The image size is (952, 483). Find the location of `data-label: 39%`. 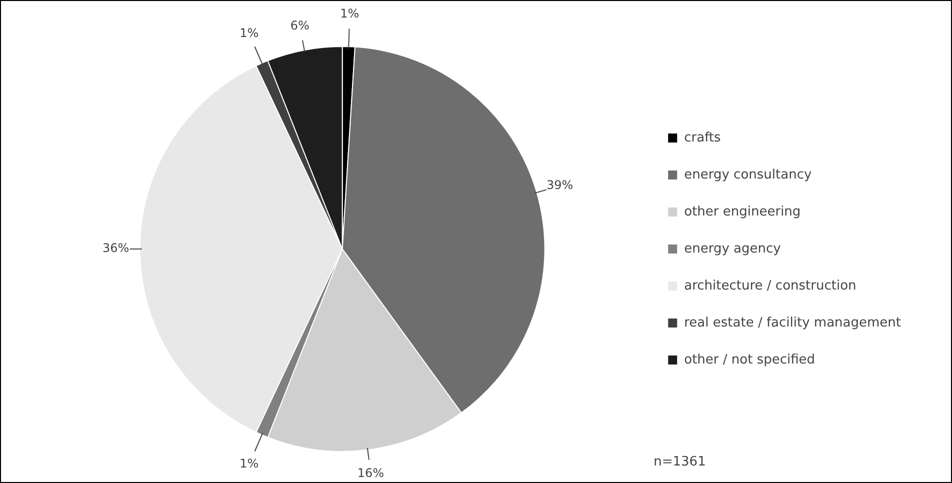

data-label: 39% is located at coordinates (560, 185).